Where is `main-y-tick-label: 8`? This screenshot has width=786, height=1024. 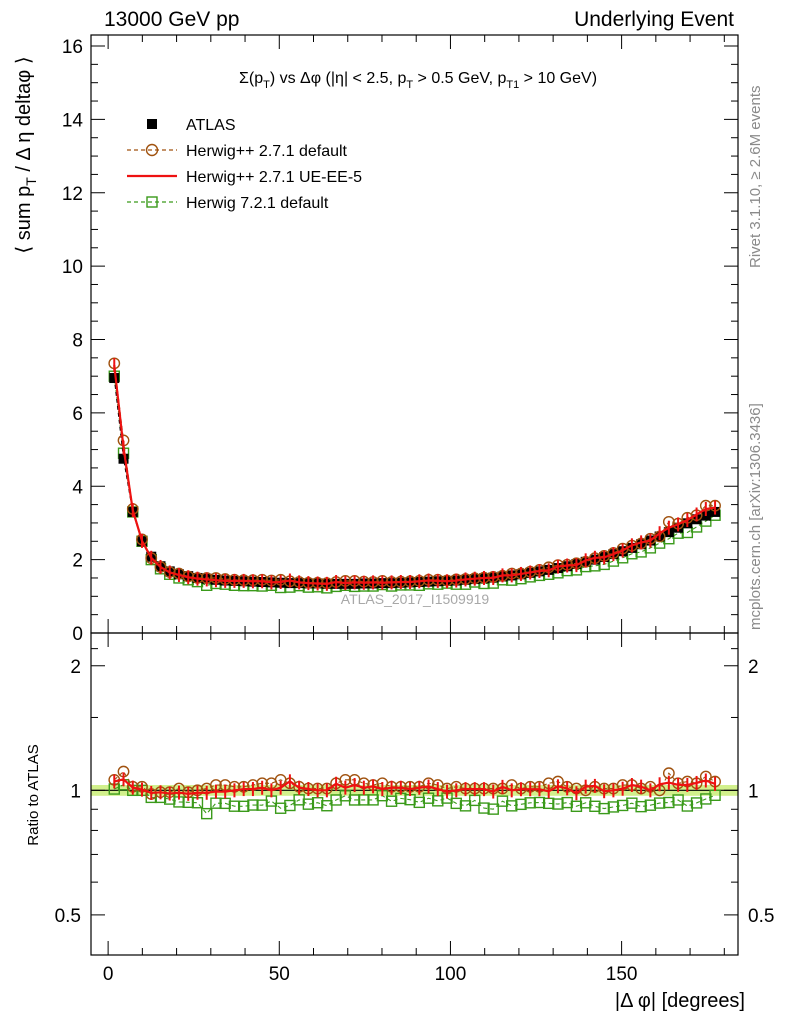 main-y-tick-label: 8 is located at coordinates (77, 341).